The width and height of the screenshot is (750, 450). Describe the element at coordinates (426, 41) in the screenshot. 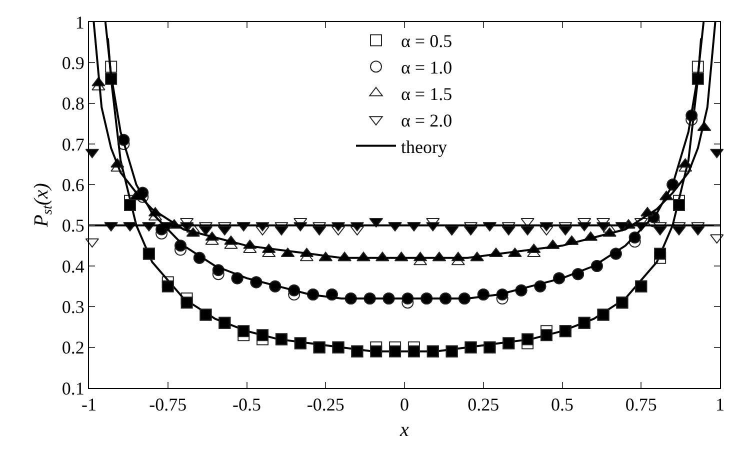

I see `legend-label: α = 0.5` at that location.